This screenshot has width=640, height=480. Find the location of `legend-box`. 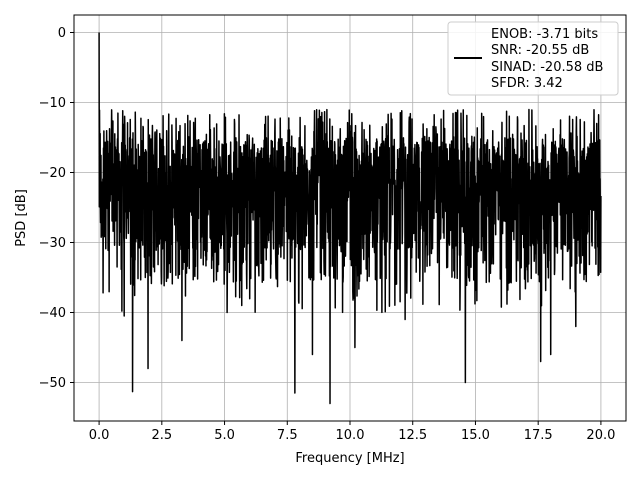

legend-box is located at coordinates (533, 58).